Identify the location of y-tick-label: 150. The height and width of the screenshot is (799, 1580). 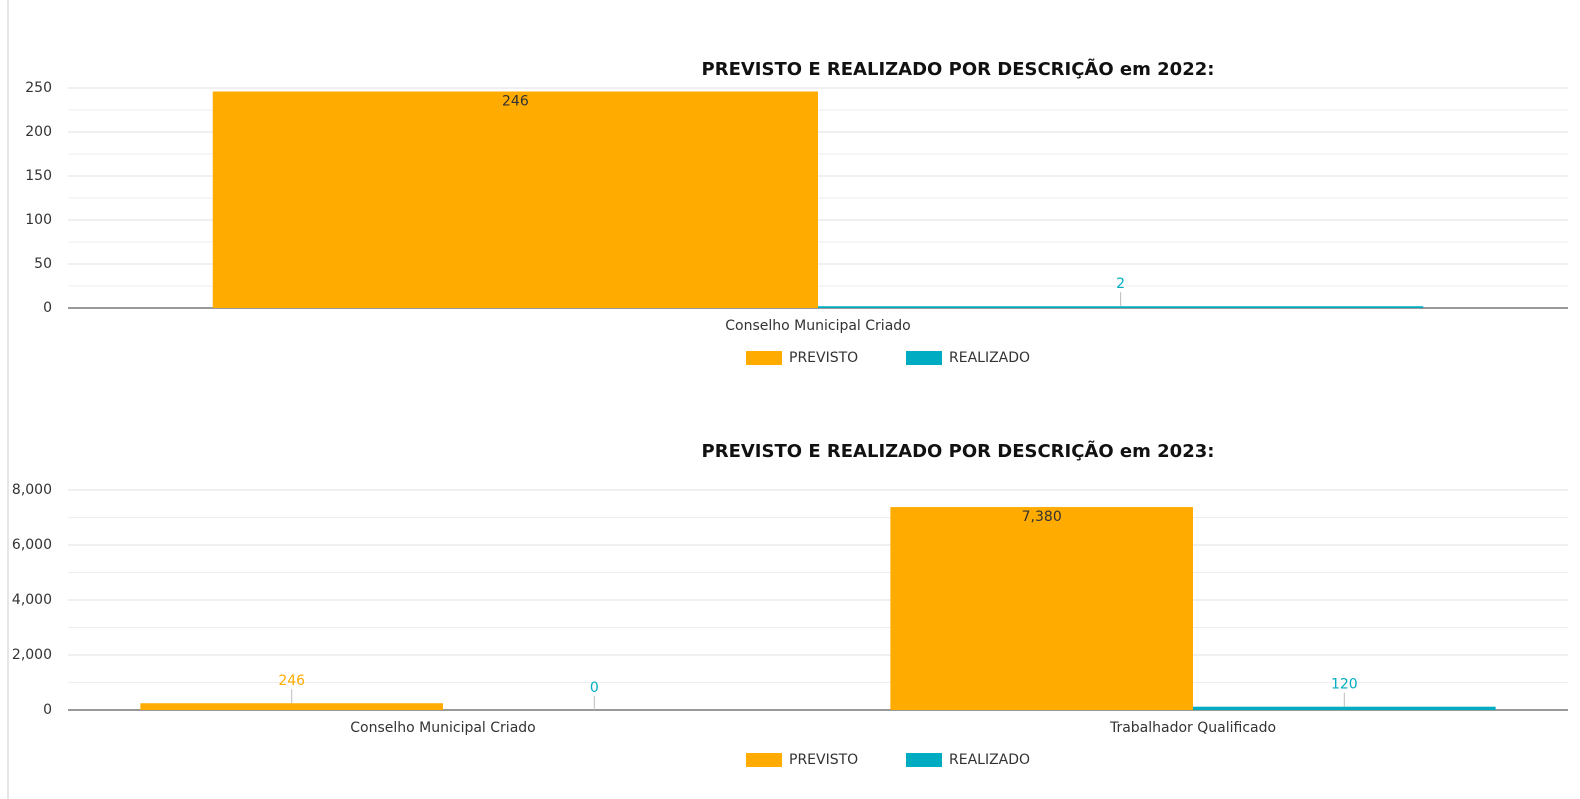
(38, 176).